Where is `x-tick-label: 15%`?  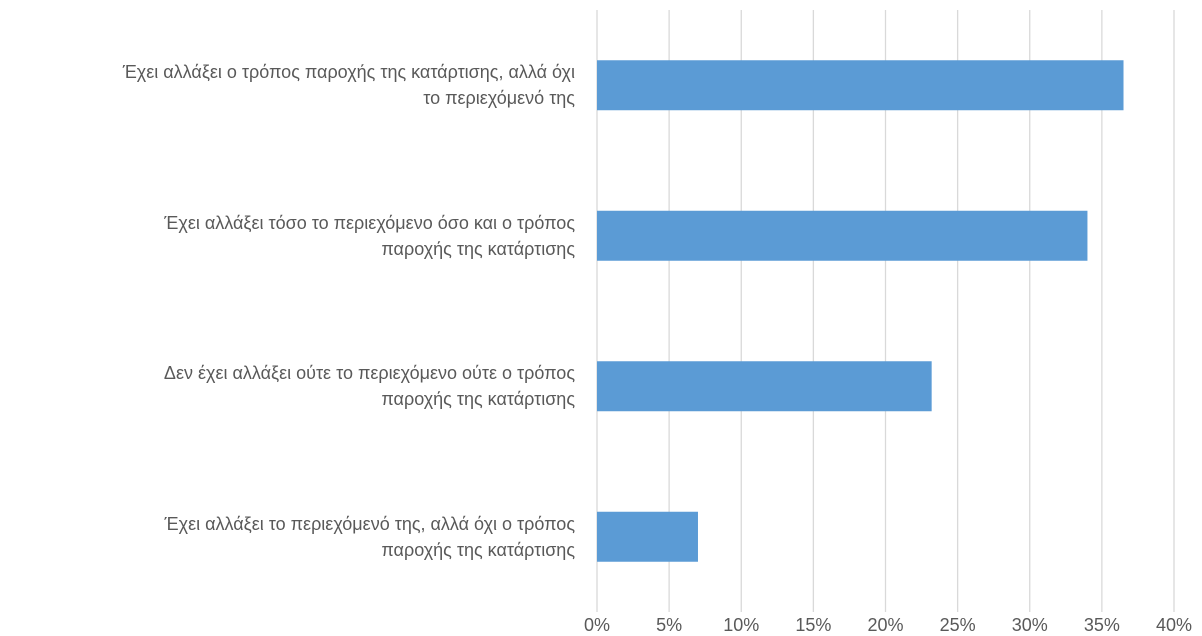
x-tick-label: 15% is located at coordinates (813, 625).